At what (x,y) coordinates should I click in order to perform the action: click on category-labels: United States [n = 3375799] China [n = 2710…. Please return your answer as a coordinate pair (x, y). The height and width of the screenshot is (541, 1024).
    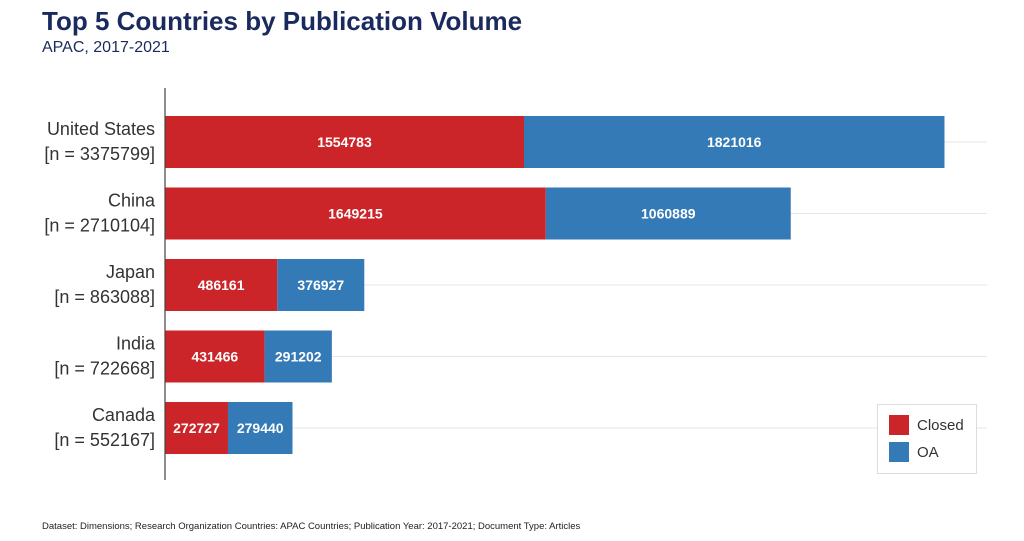
    Looking at the image, I should click on (100, 284).